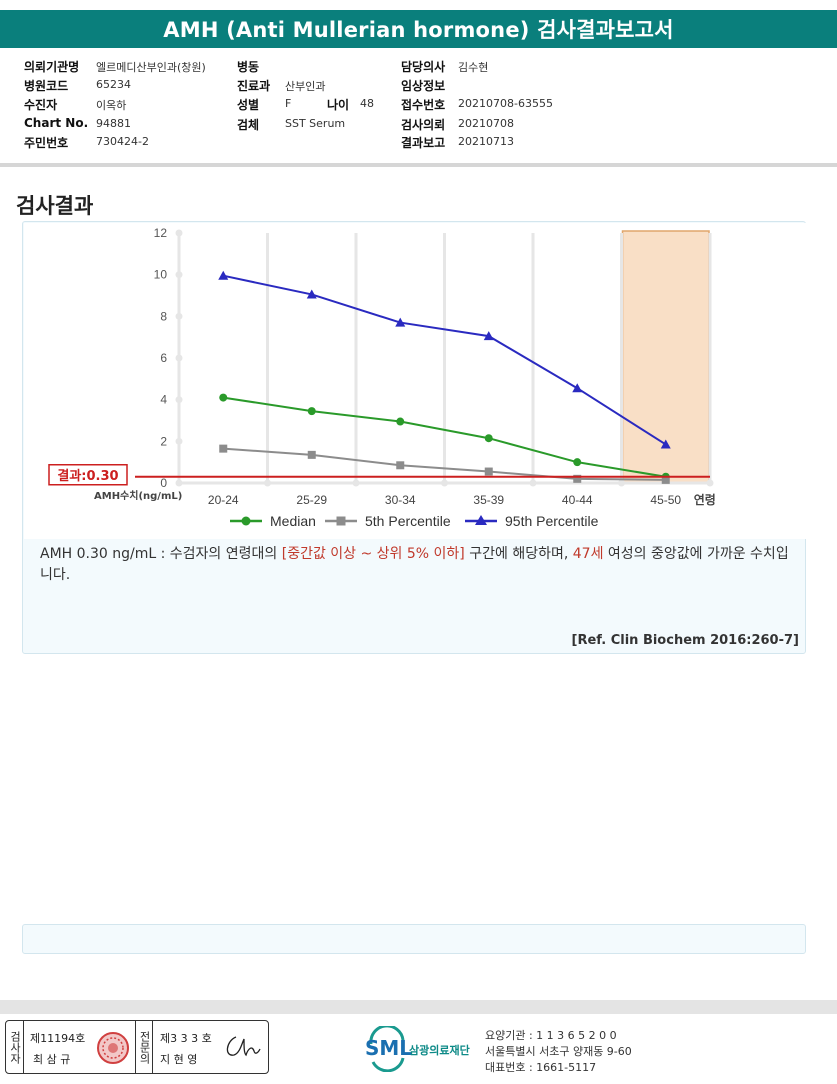  What do you see at coordinates (161, 275) in the screenshot?
I see `y-tick-label: 10` at bounding box center [161, 275].